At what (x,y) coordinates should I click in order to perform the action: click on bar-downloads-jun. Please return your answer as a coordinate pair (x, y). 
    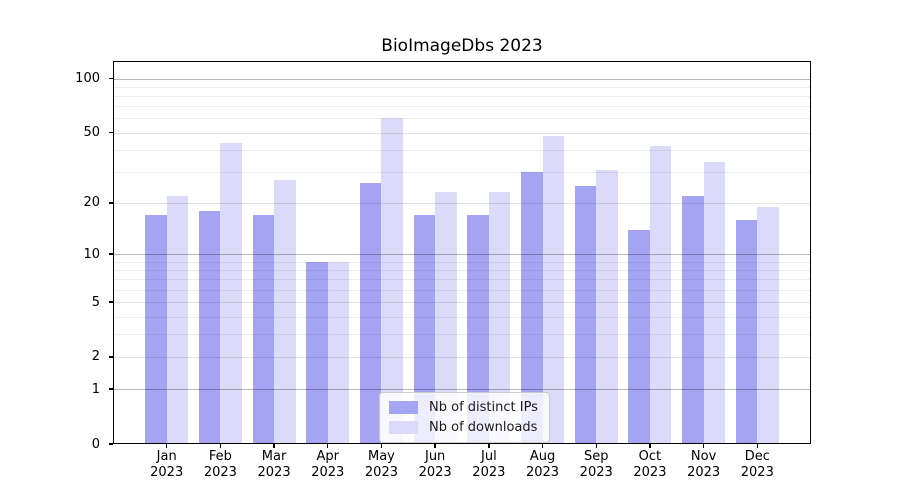
    Looking at the image, I should click on (446, 318).